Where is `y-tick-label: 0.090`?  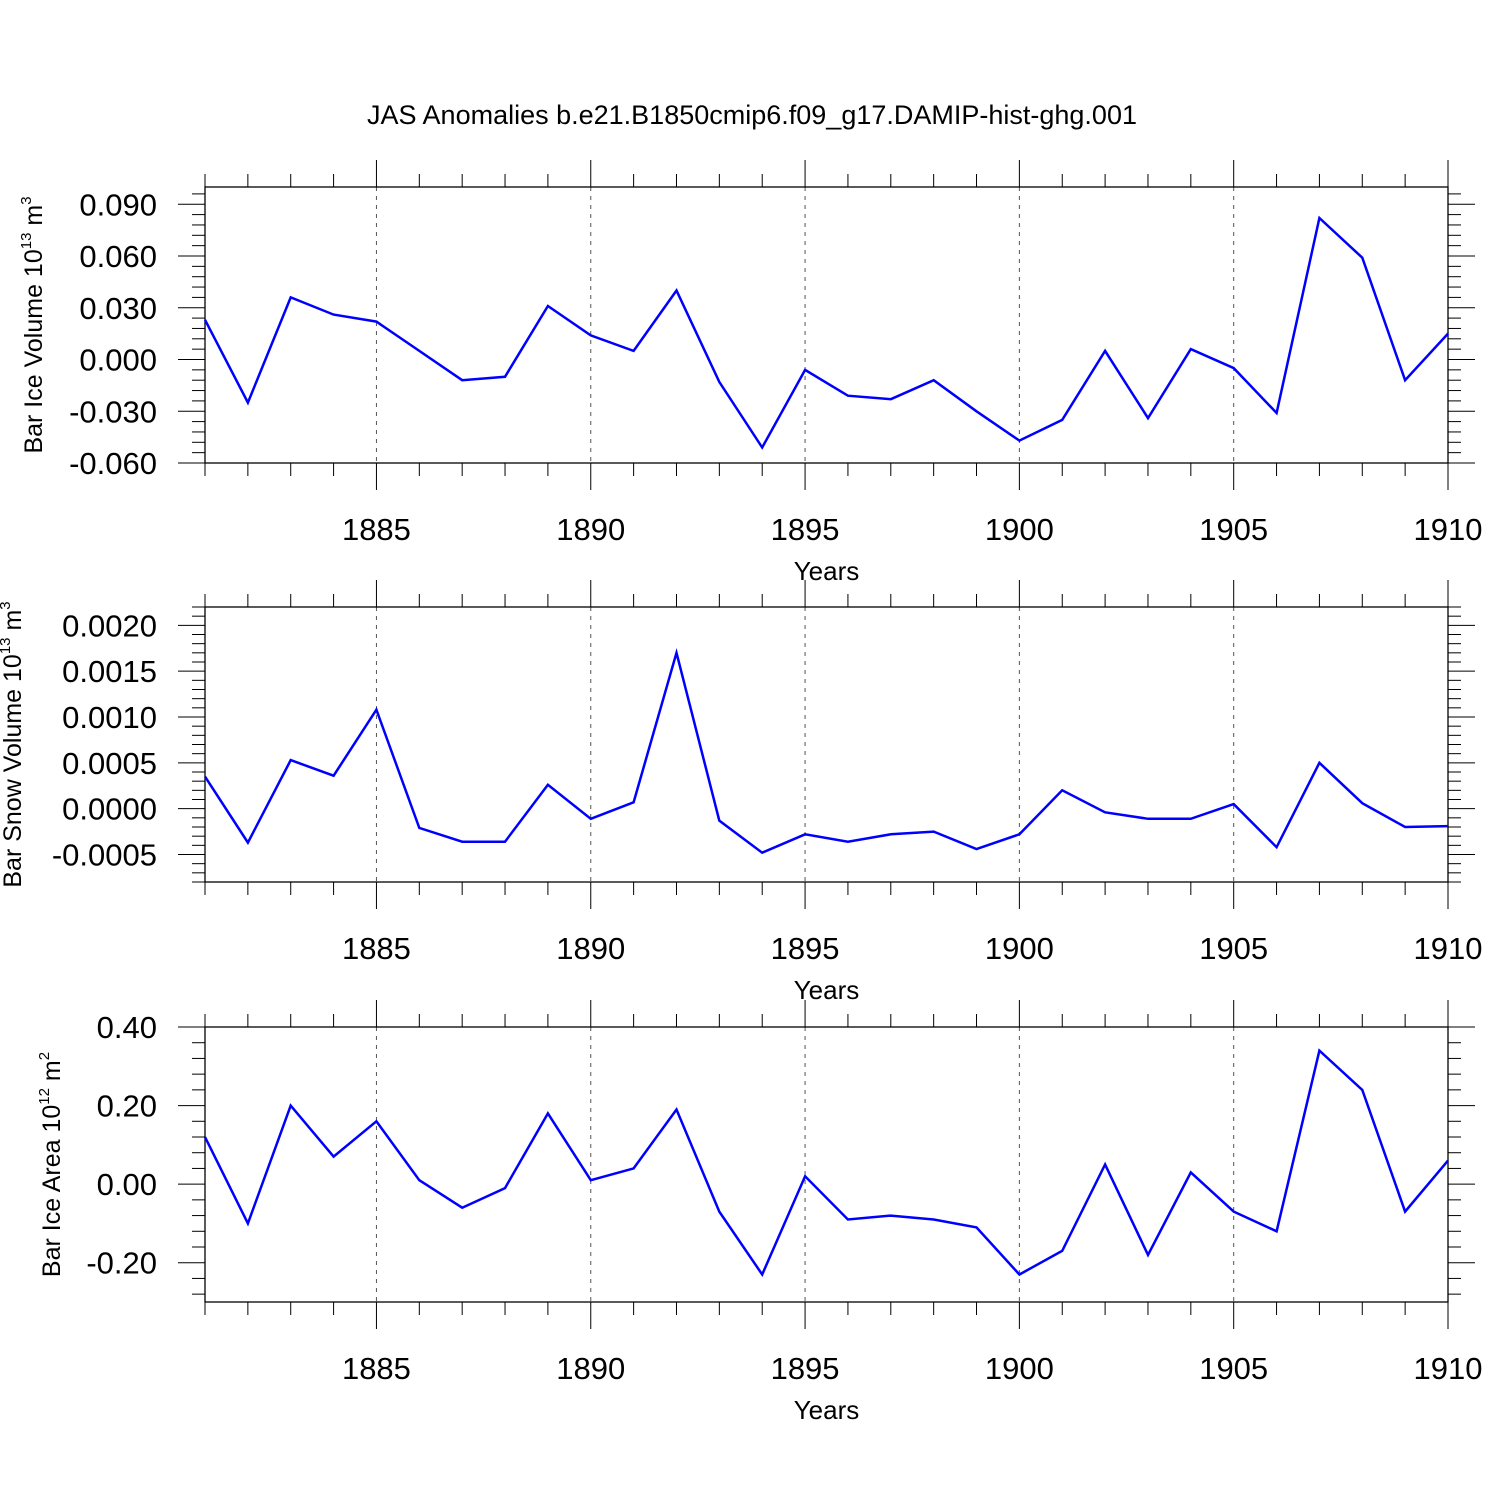
y-tick-label: 0.090 is located at coordinates (118, 204).